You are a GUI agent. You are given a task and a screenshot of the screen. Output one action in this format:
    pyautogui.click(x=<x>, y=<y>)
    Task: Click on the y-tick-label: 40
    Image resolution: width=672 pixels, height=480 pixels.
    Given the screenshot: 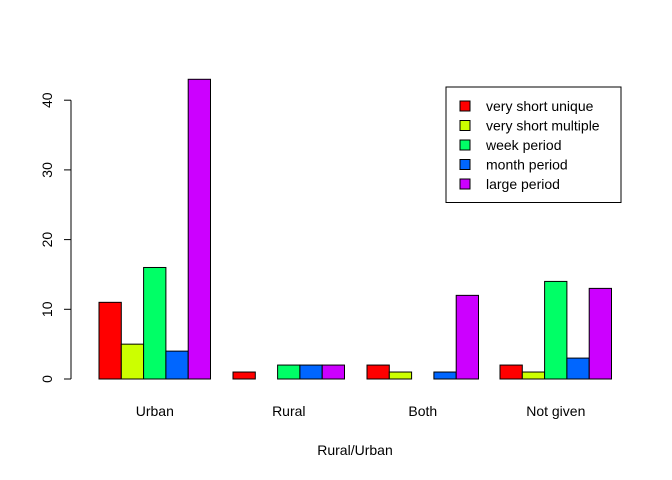 What is the action you would take?
    pyautogui.click(x=47, y=100)
    